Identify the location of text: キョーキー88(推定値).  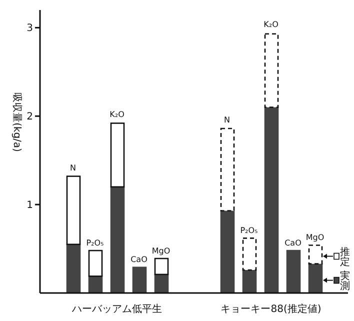
(271, 309).